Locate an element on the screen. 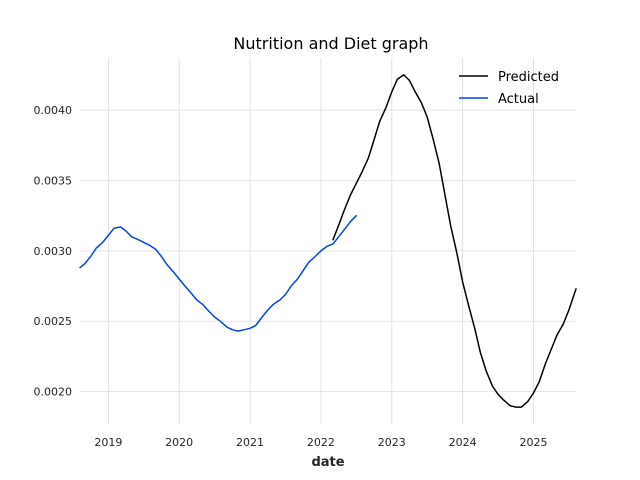 The height and width of the screenshot is (480, 640). legend-label: Actual is located at coordinates (518, 99).